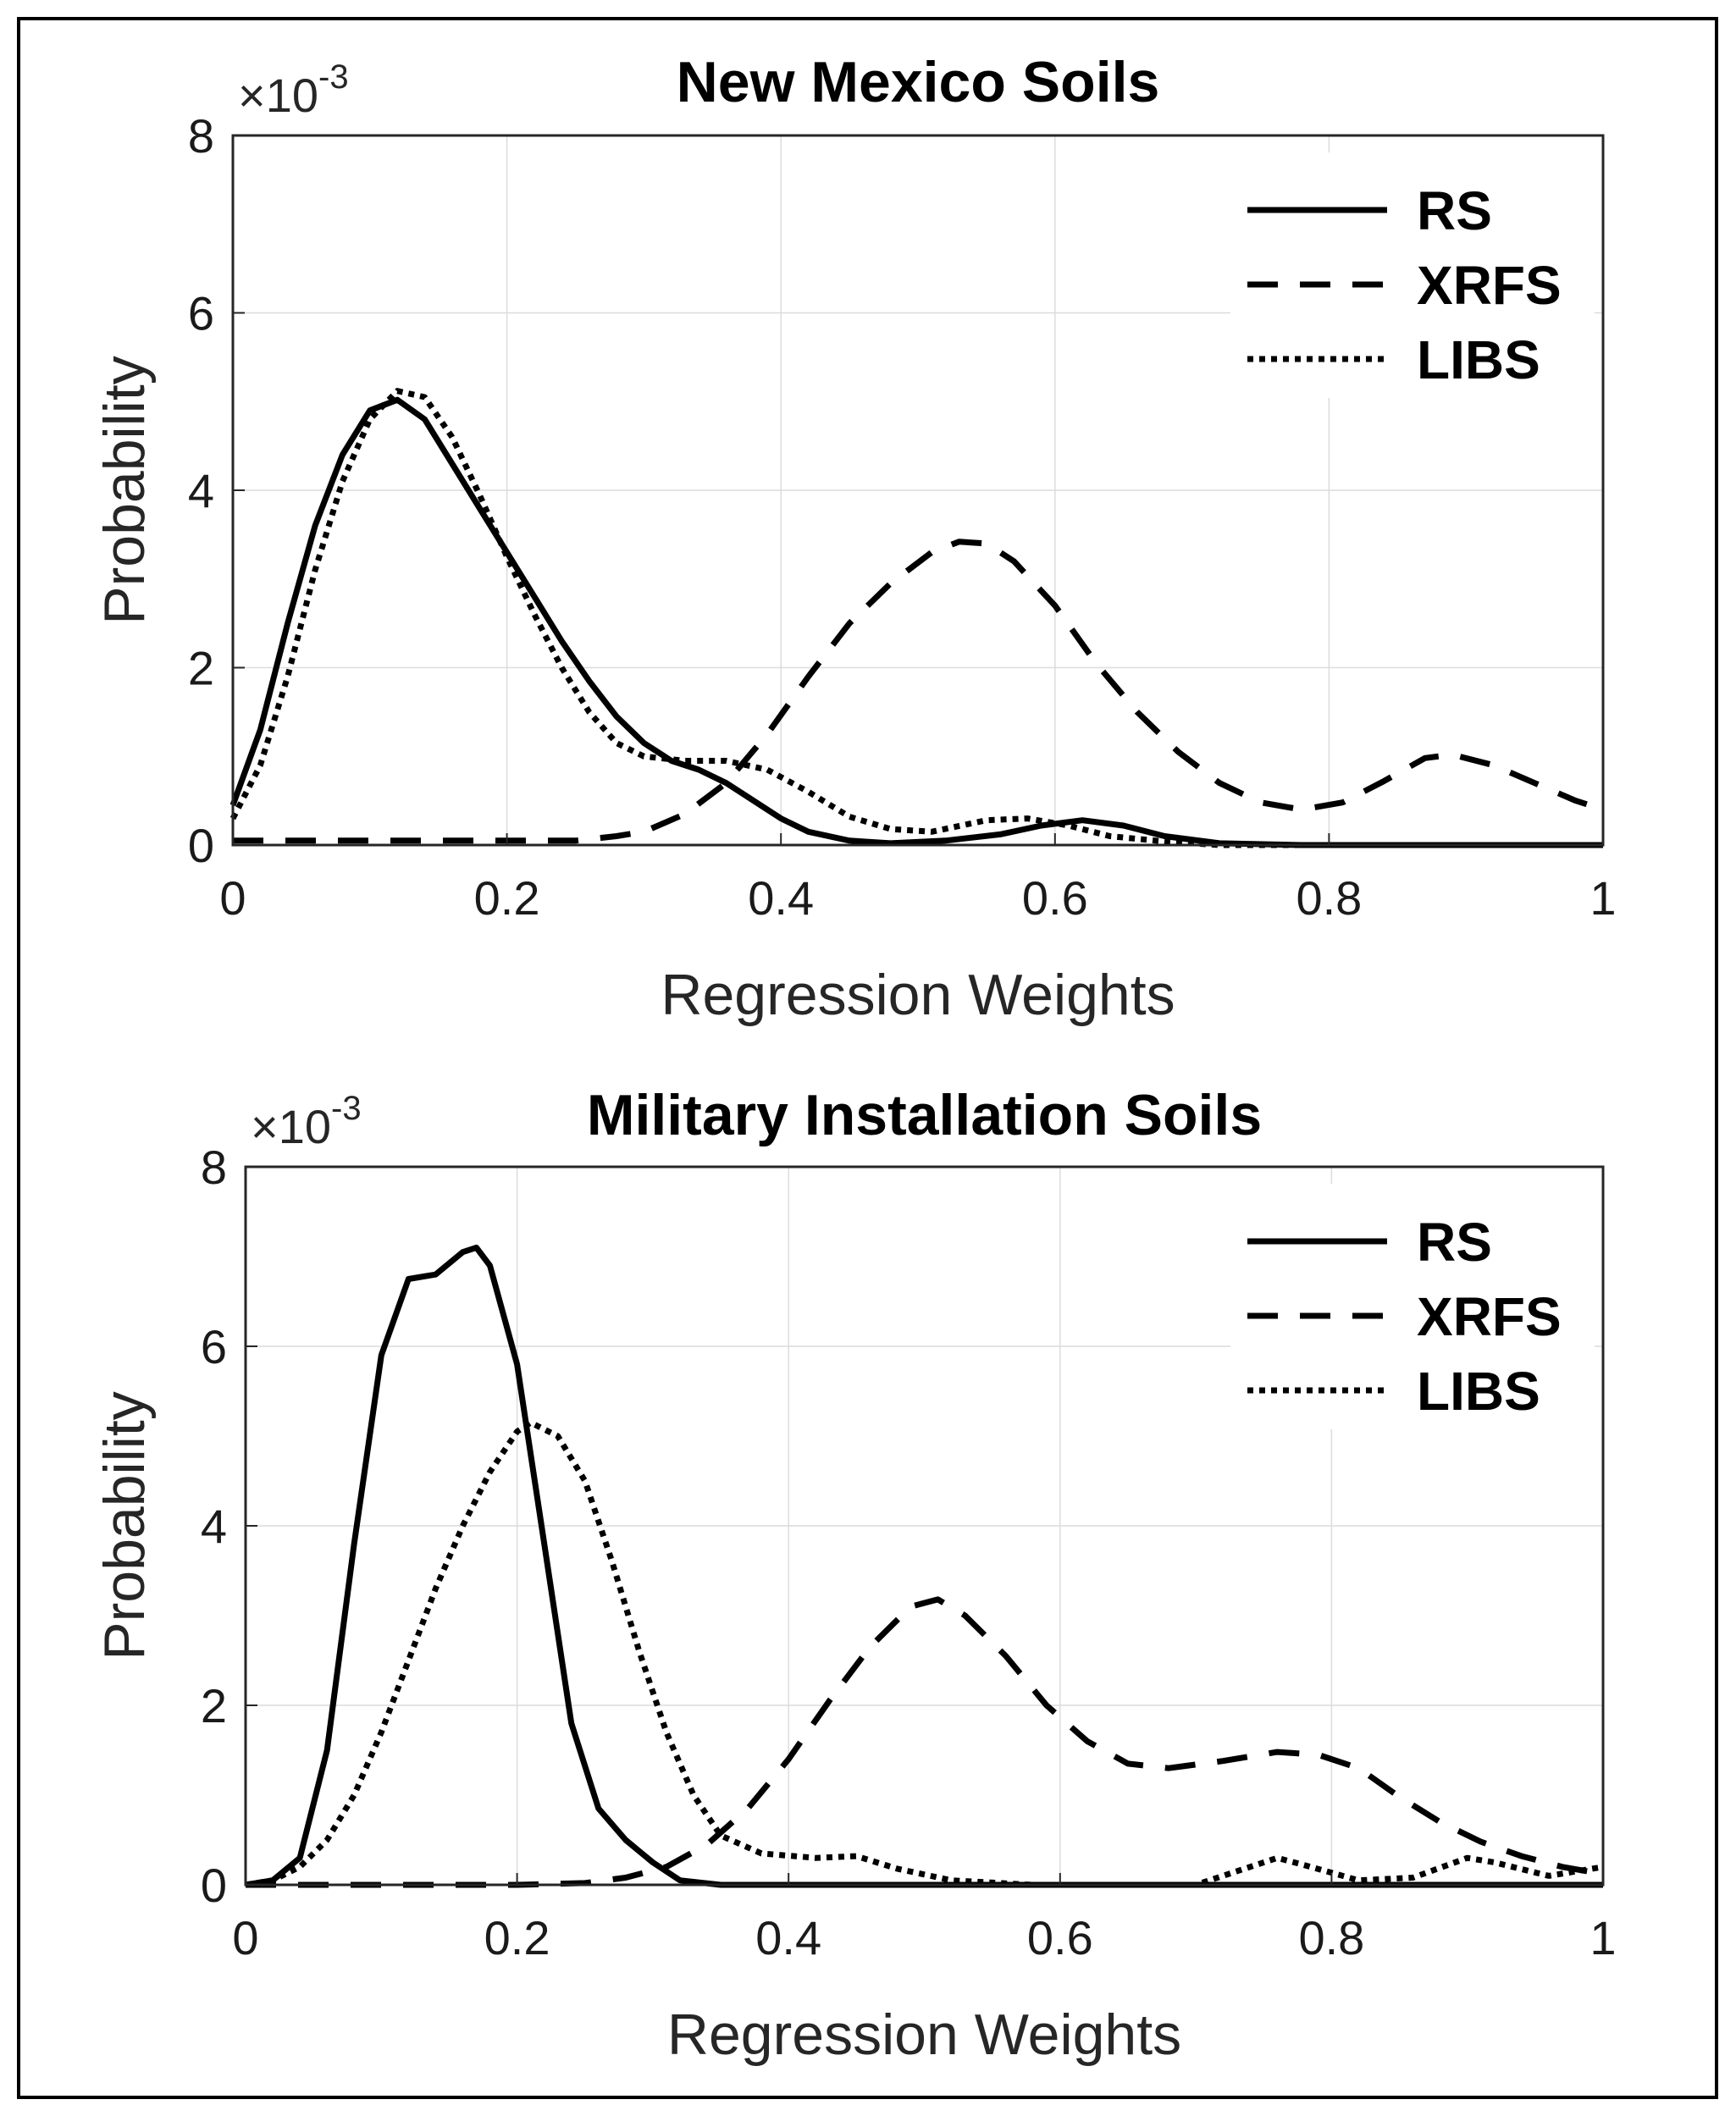 This screenshot has width=1736, height=2116. I want to click on chart-0-legend-label-xrfs: XRFS, so click(1489, 285).